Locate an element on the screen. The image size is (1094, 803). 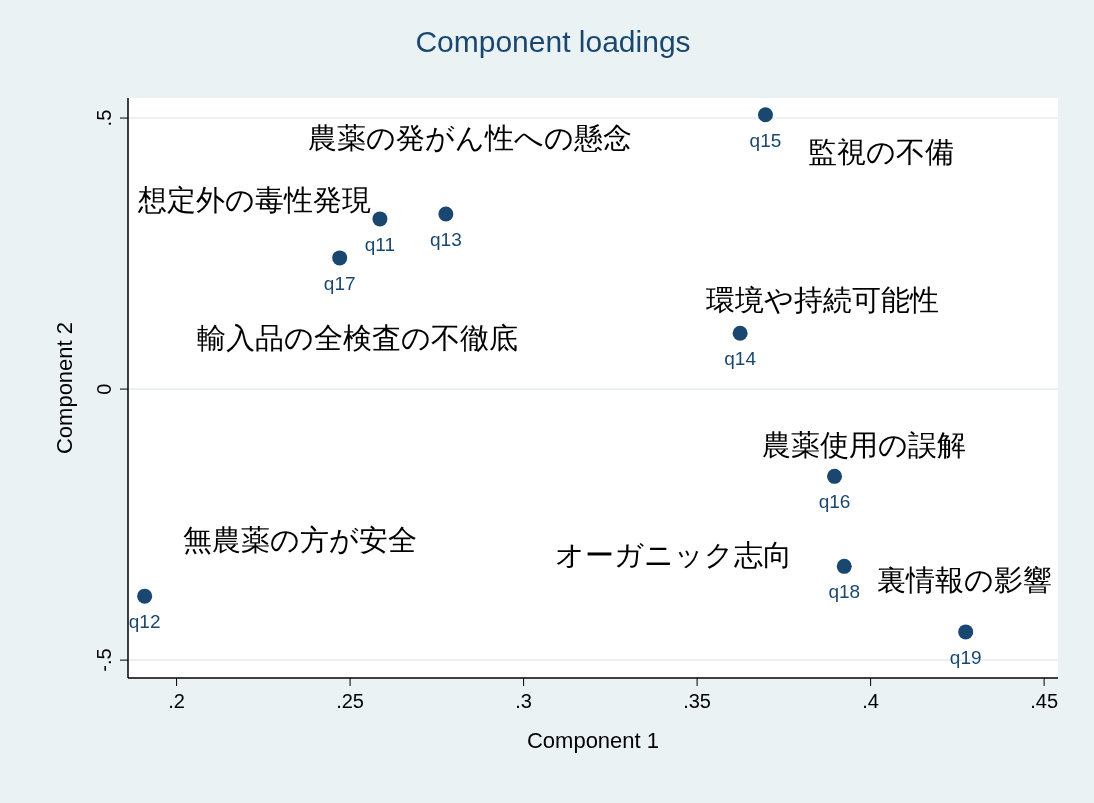
data-label: q15 is located at coordinates (765, 140).